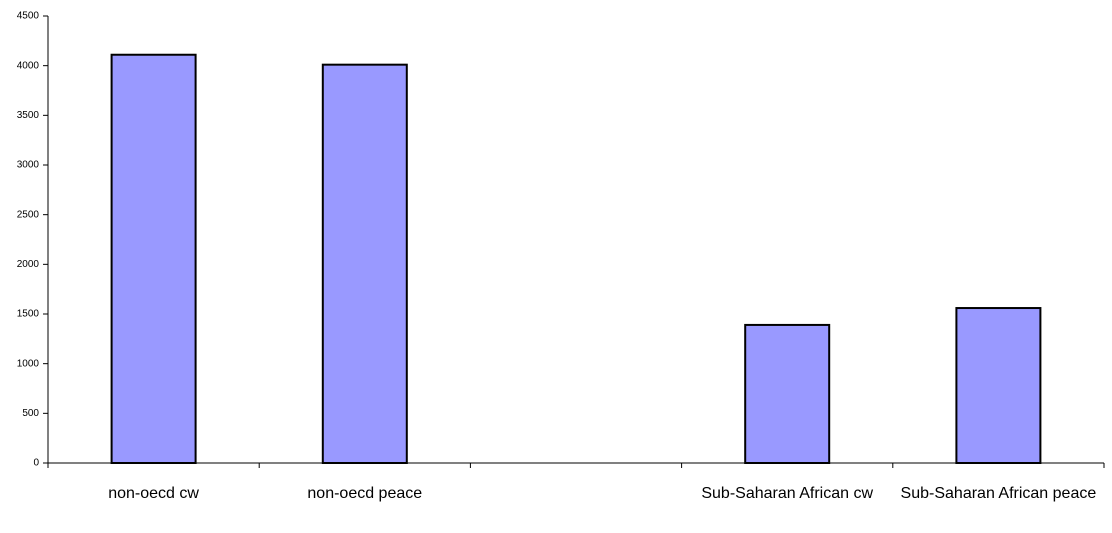 Image resolution: width=1112 pixels, height=533 pixels. I want to click on x-tick-label: non-oecd peace, so click(365, 493).